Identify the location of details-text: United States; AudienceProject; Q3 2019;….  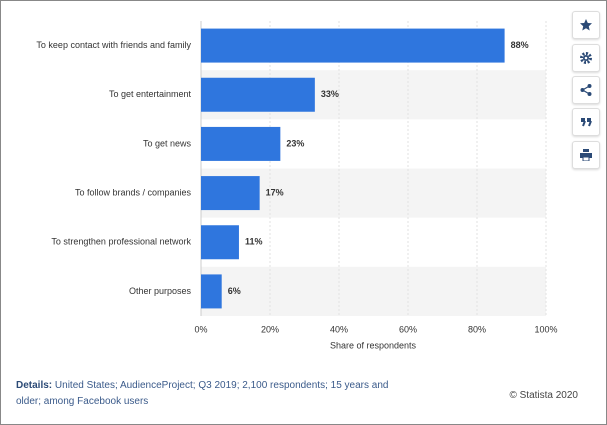
(202, 393).